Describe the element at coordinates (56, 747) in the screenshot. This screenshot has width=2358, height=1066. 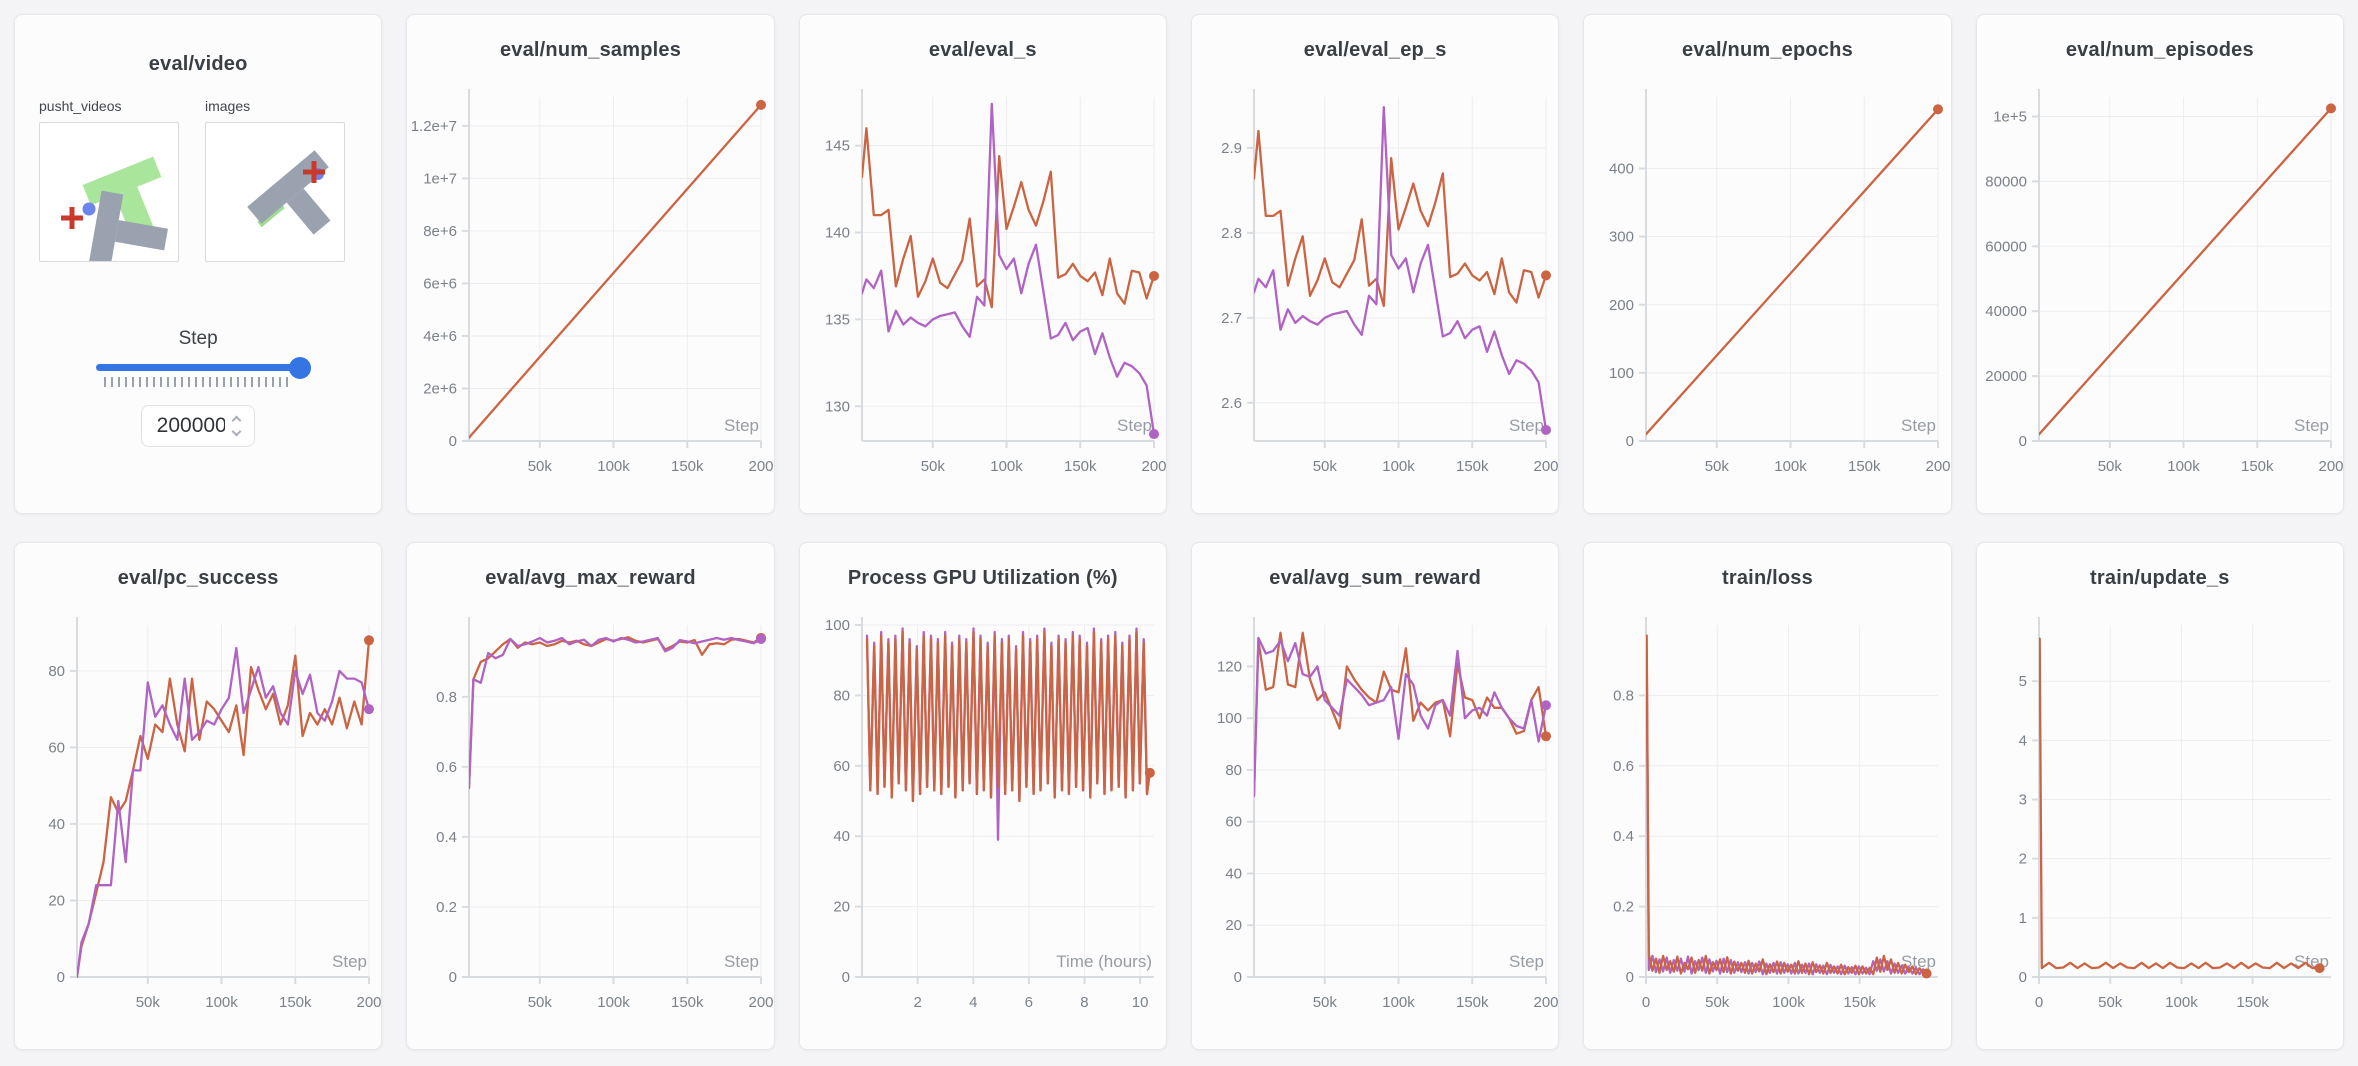
I see `svg-text: 60` at that location.